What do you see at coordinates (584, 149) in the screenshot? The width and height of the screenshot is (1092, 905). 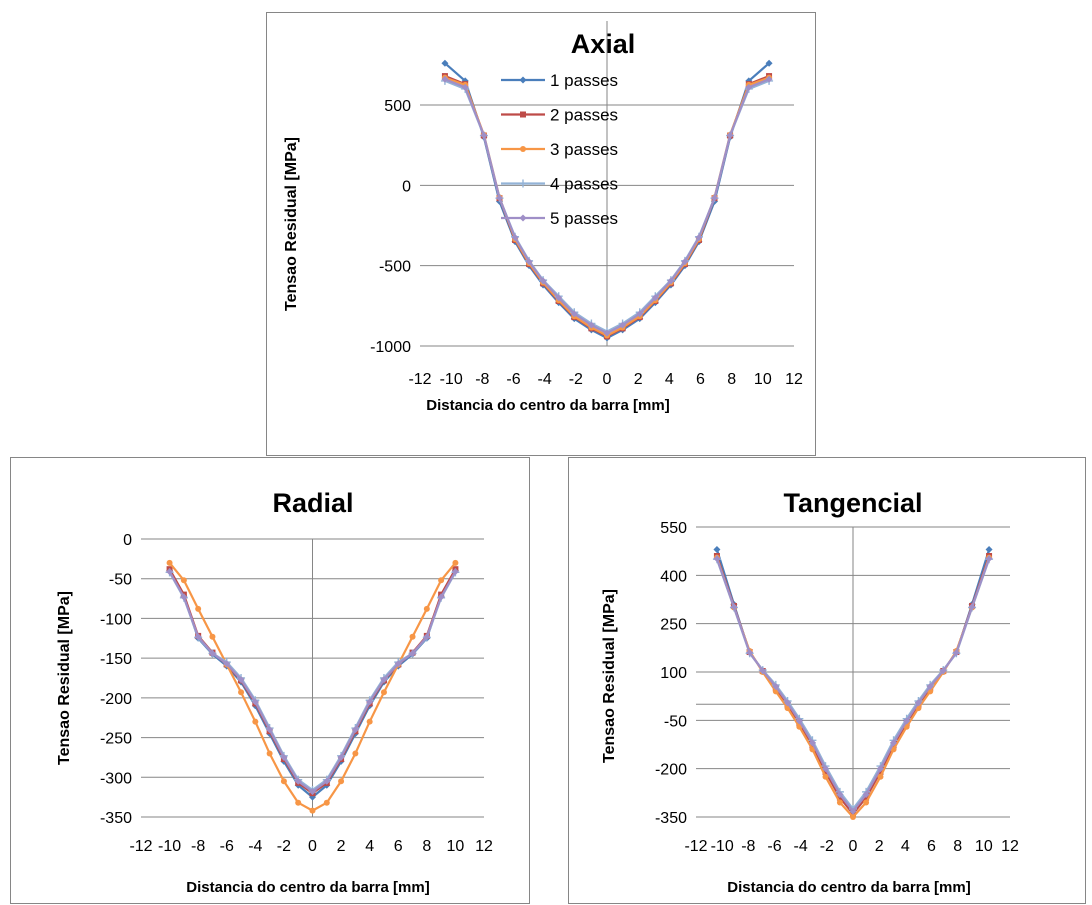 I see `legend-label: 3 passes` at bounding box center [584, 149].